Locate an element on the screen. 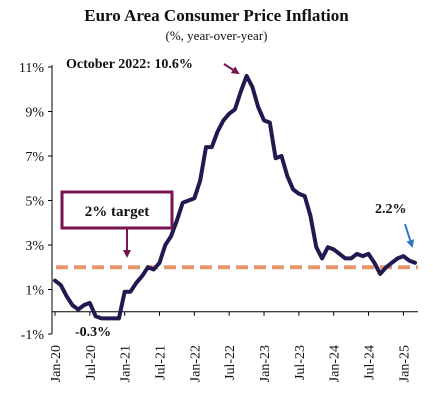 This screenshot has height=406, width=433. latest-annotation-label: 2.2% is located at coordinates (391, 209).